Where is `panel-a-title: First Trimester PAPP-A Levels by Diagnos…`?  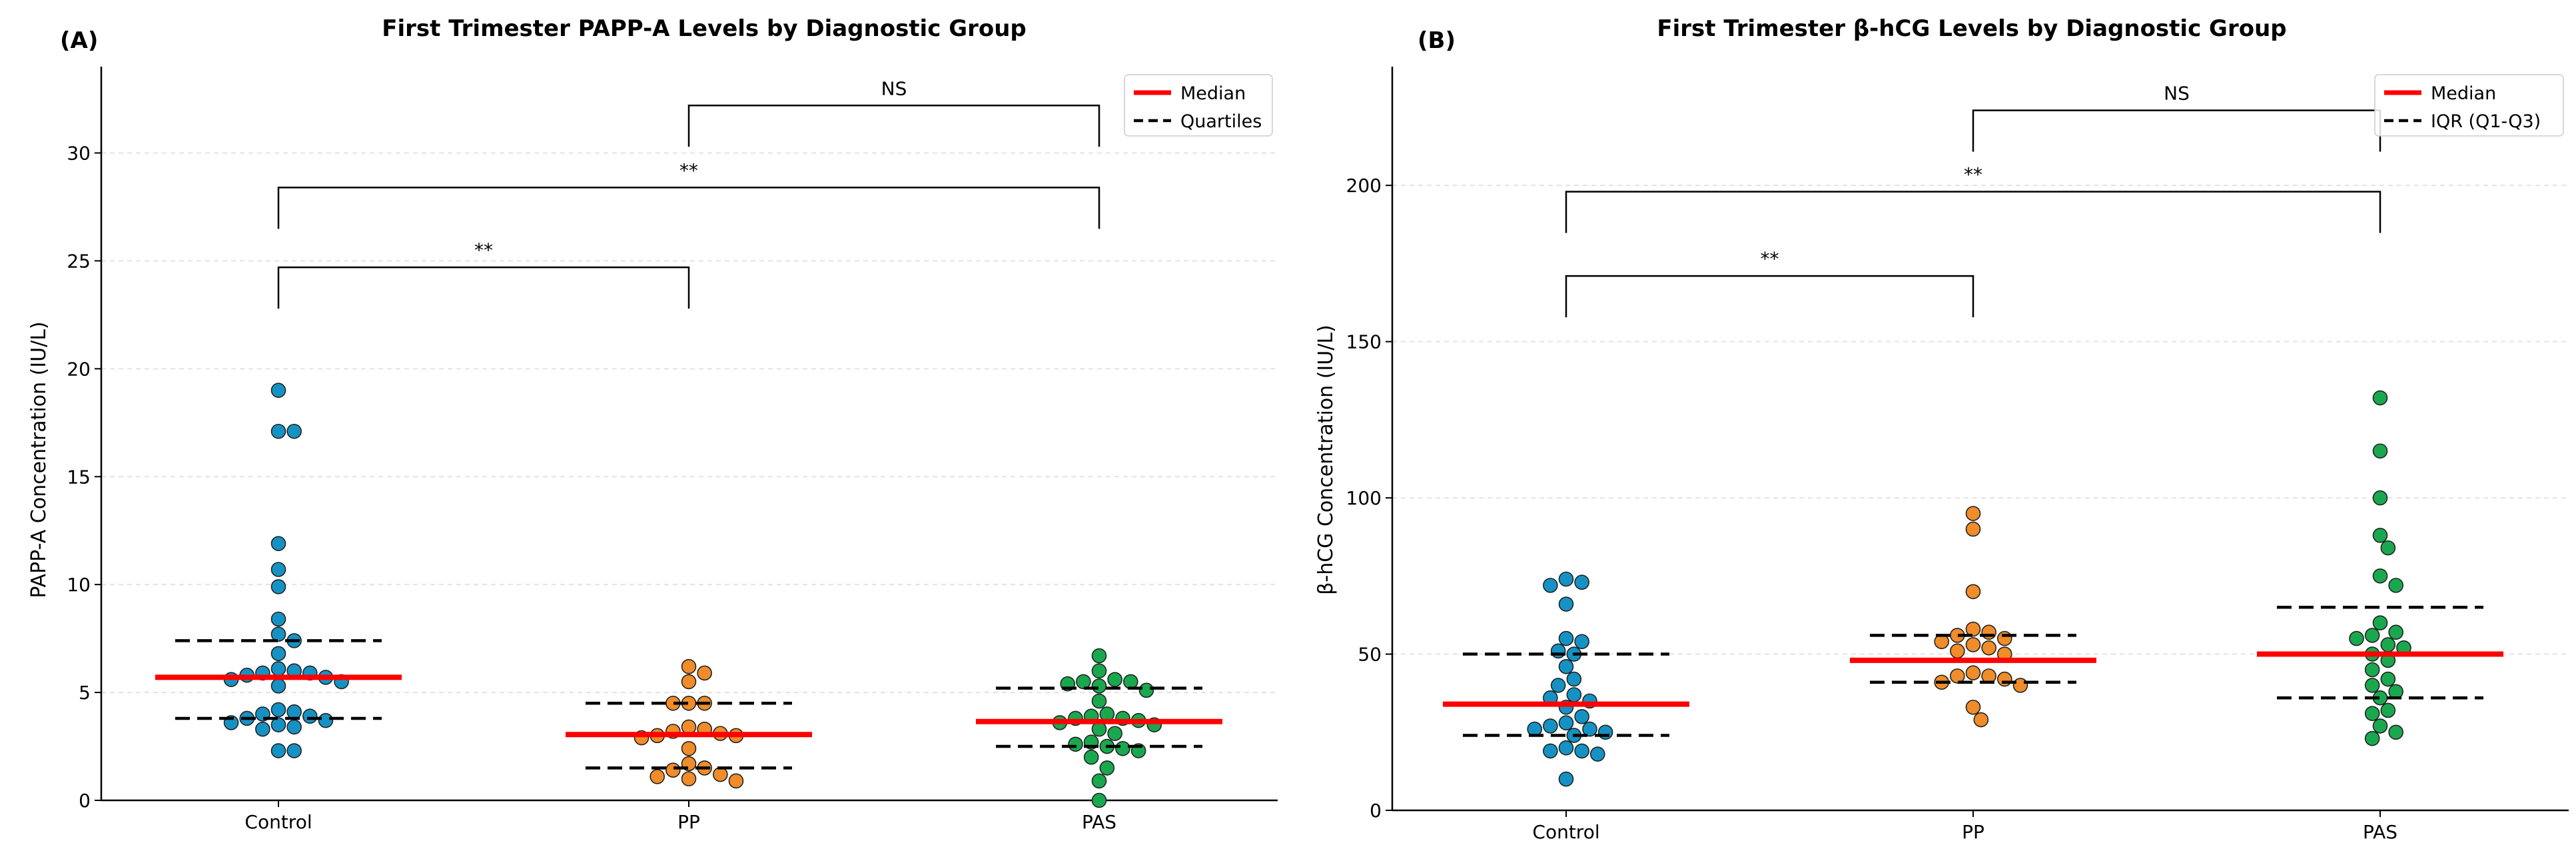 panel-a-title: First Trimester PAPP-A Levels by Diagnos… is located at coordinates (704, 28).